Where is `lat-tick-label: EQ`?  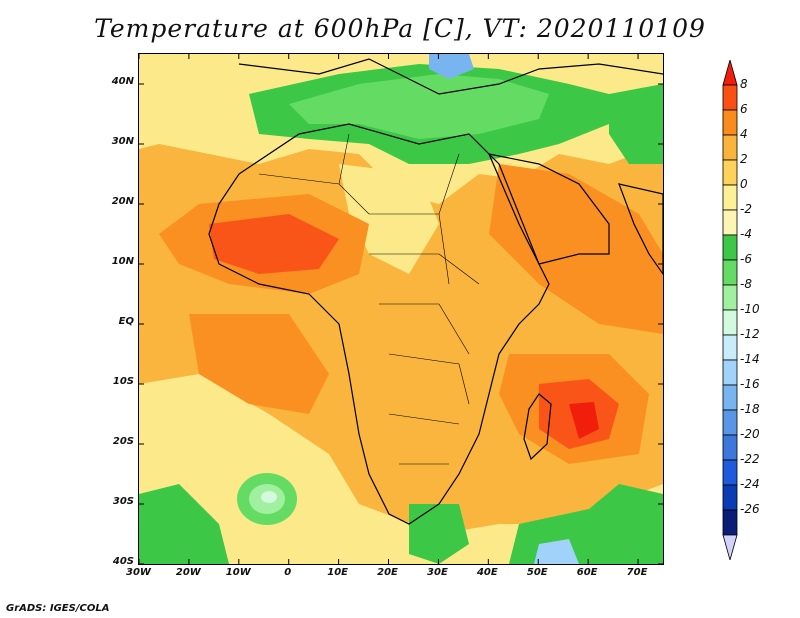
lat-tick-label: EQ is located at coordinates (126, 321).